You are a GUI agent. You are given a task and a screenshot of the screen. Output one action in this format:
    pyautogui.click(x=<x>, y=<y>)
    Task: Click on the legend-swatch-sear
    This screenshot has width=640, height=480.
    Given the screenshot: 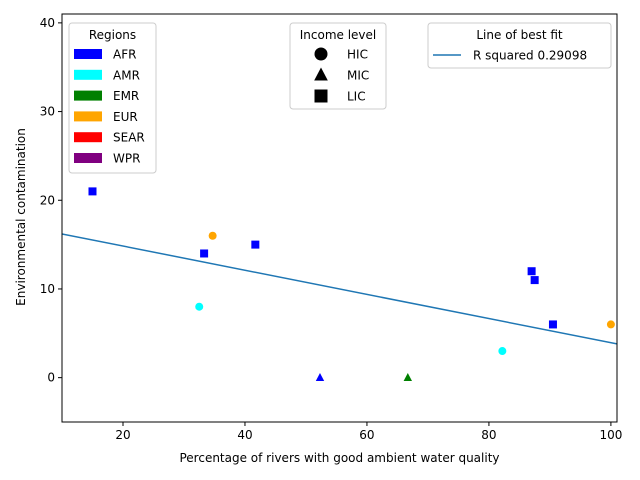 What is the action you would take?
    pyautogui.click(x=88, y=137)
    